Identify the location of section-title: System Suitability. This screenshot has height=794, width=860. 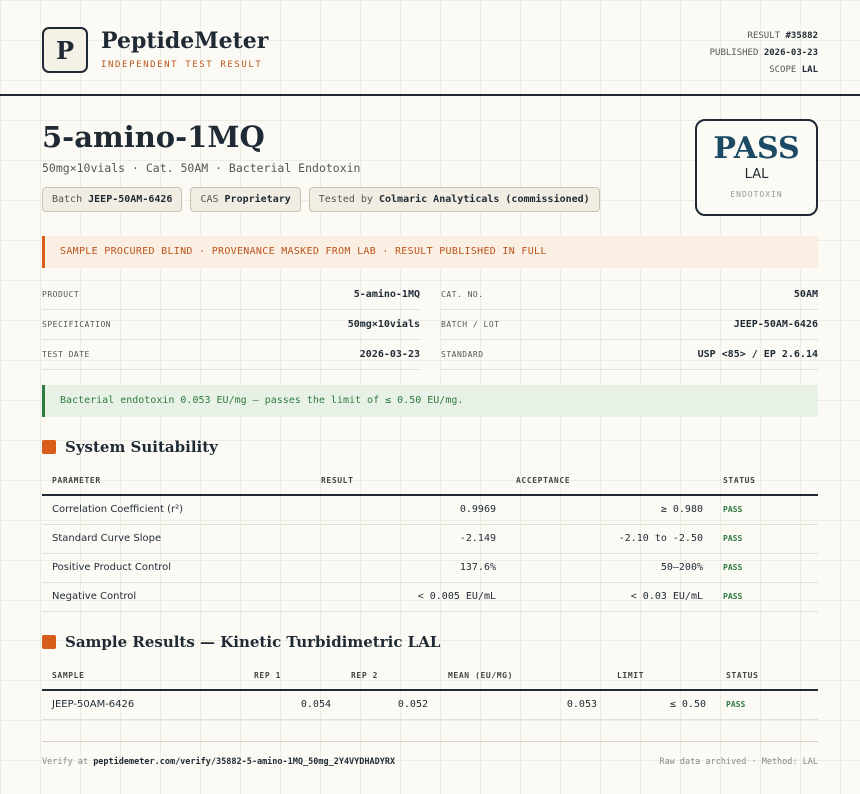
(130, 447).